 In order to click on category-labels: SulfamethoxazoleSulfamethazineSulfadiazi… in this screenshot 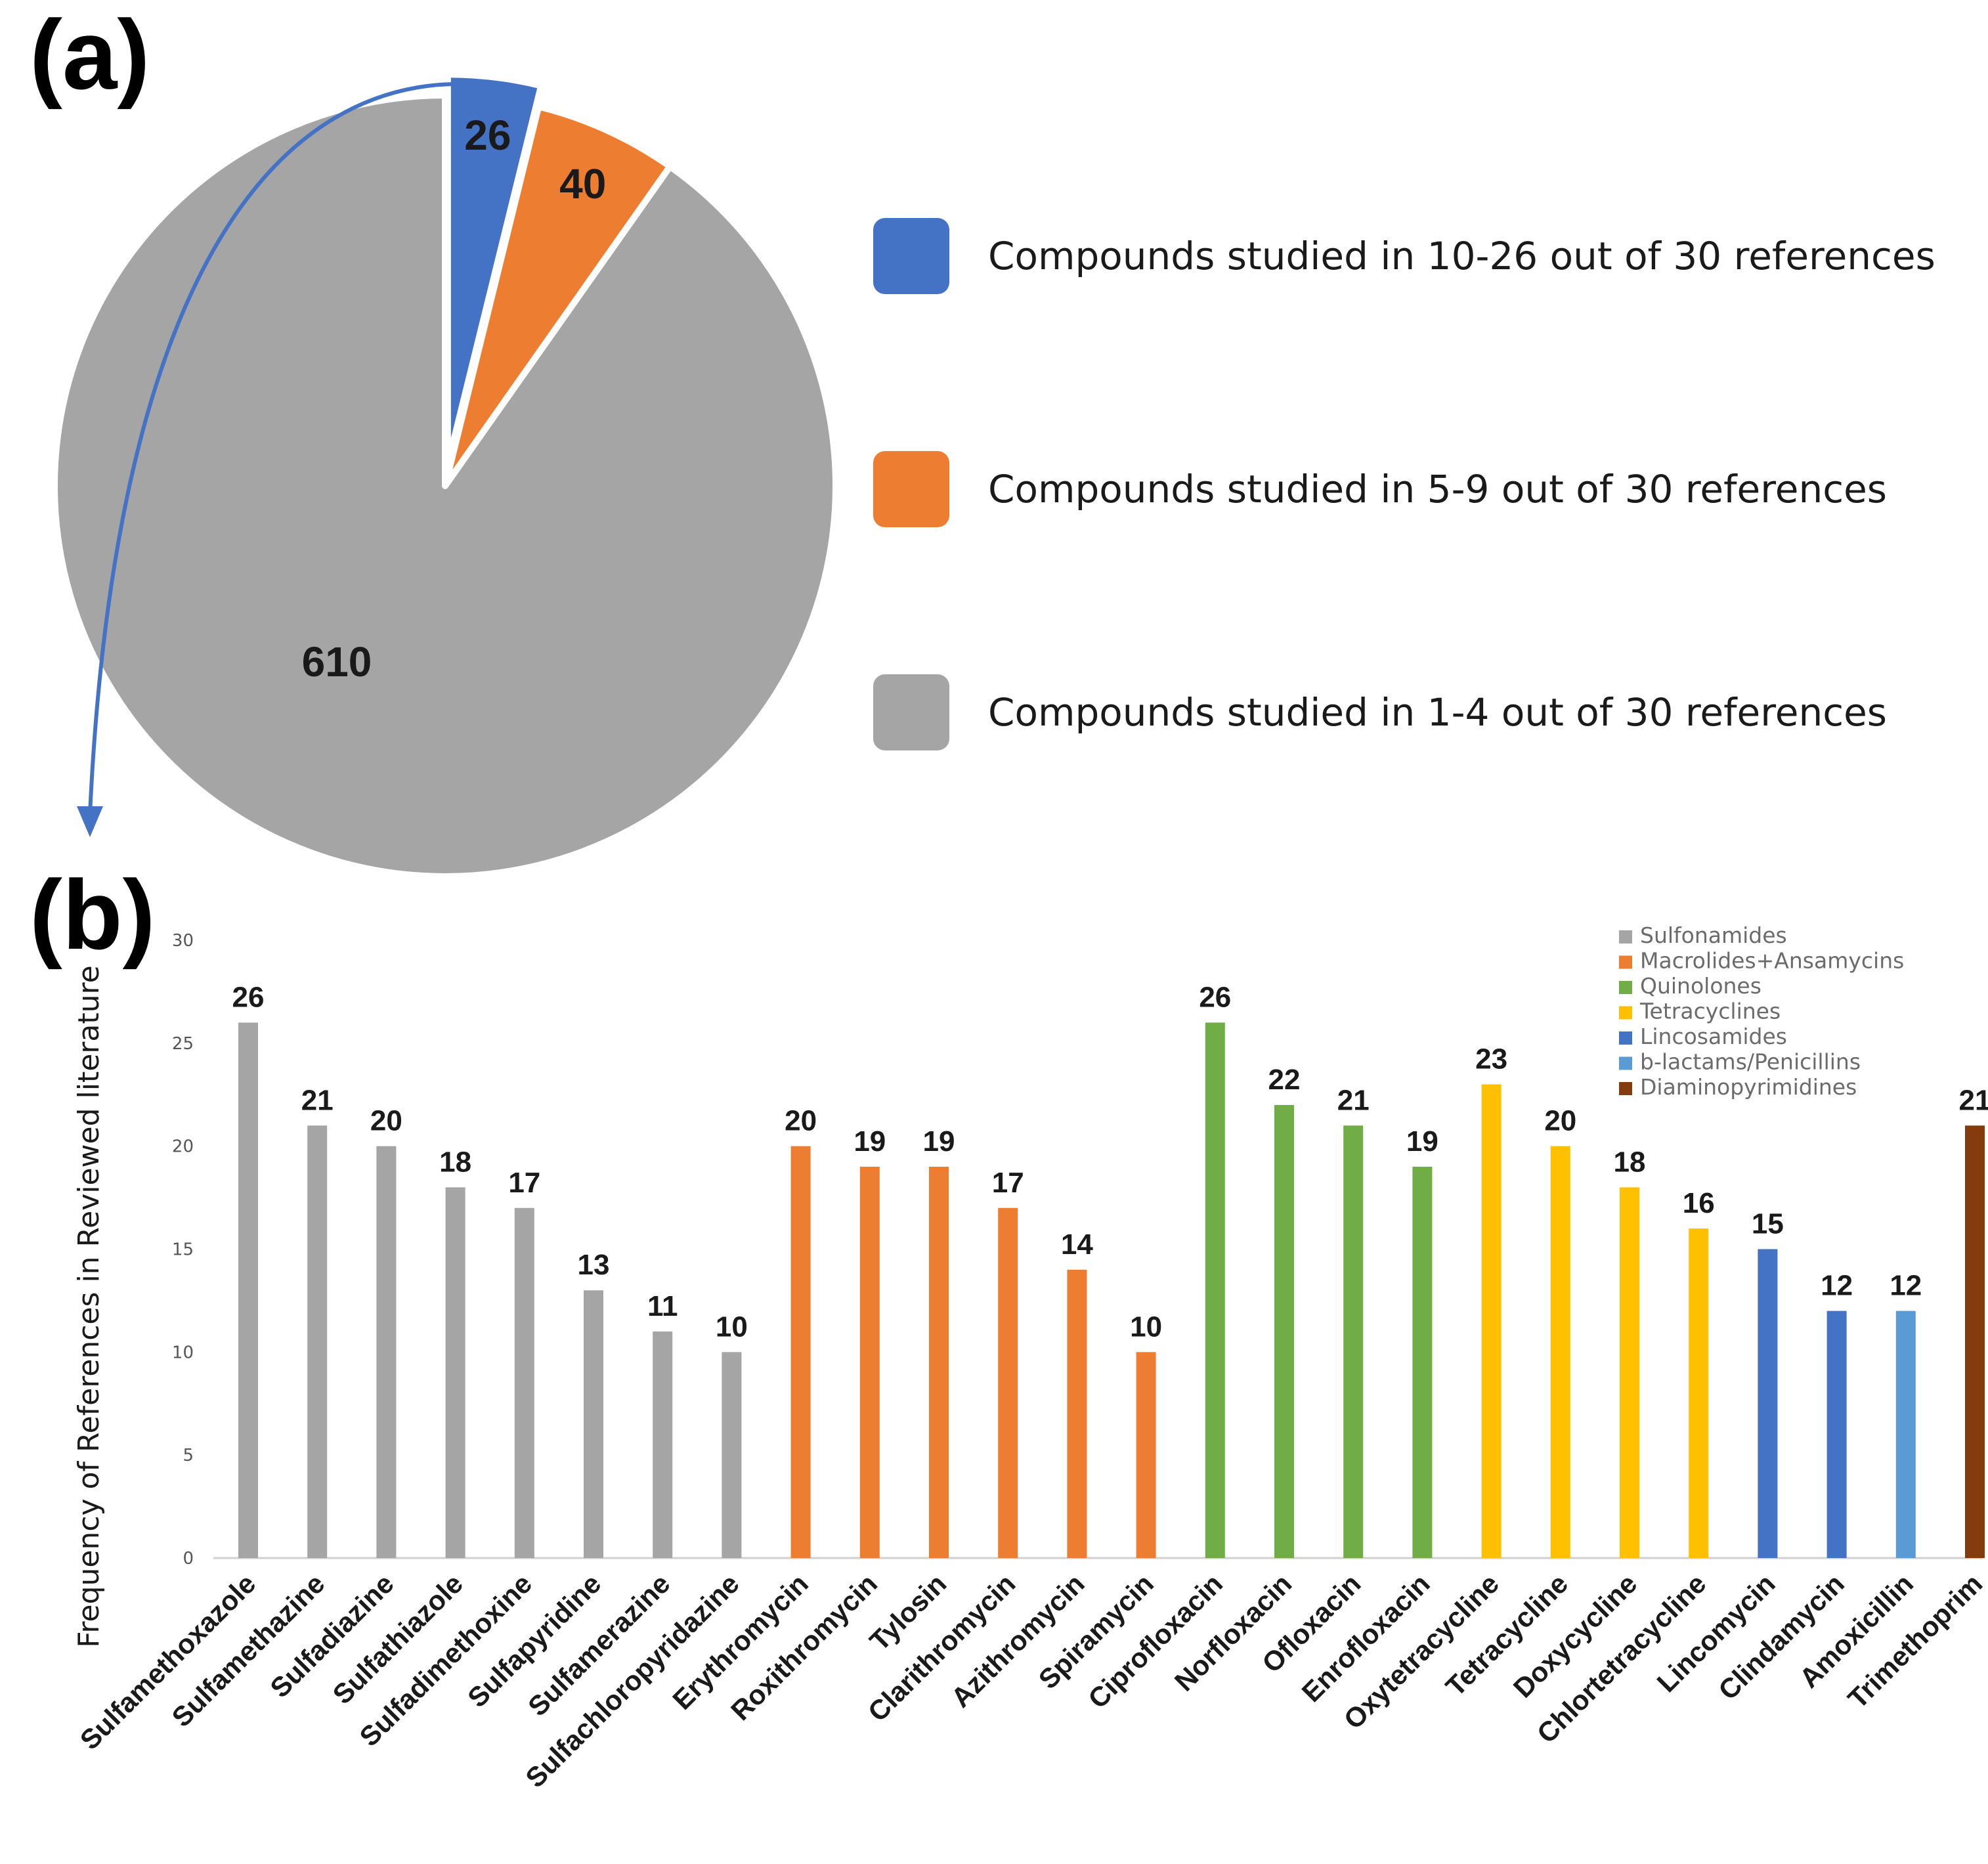, I will do `click(1031, 1680)`.